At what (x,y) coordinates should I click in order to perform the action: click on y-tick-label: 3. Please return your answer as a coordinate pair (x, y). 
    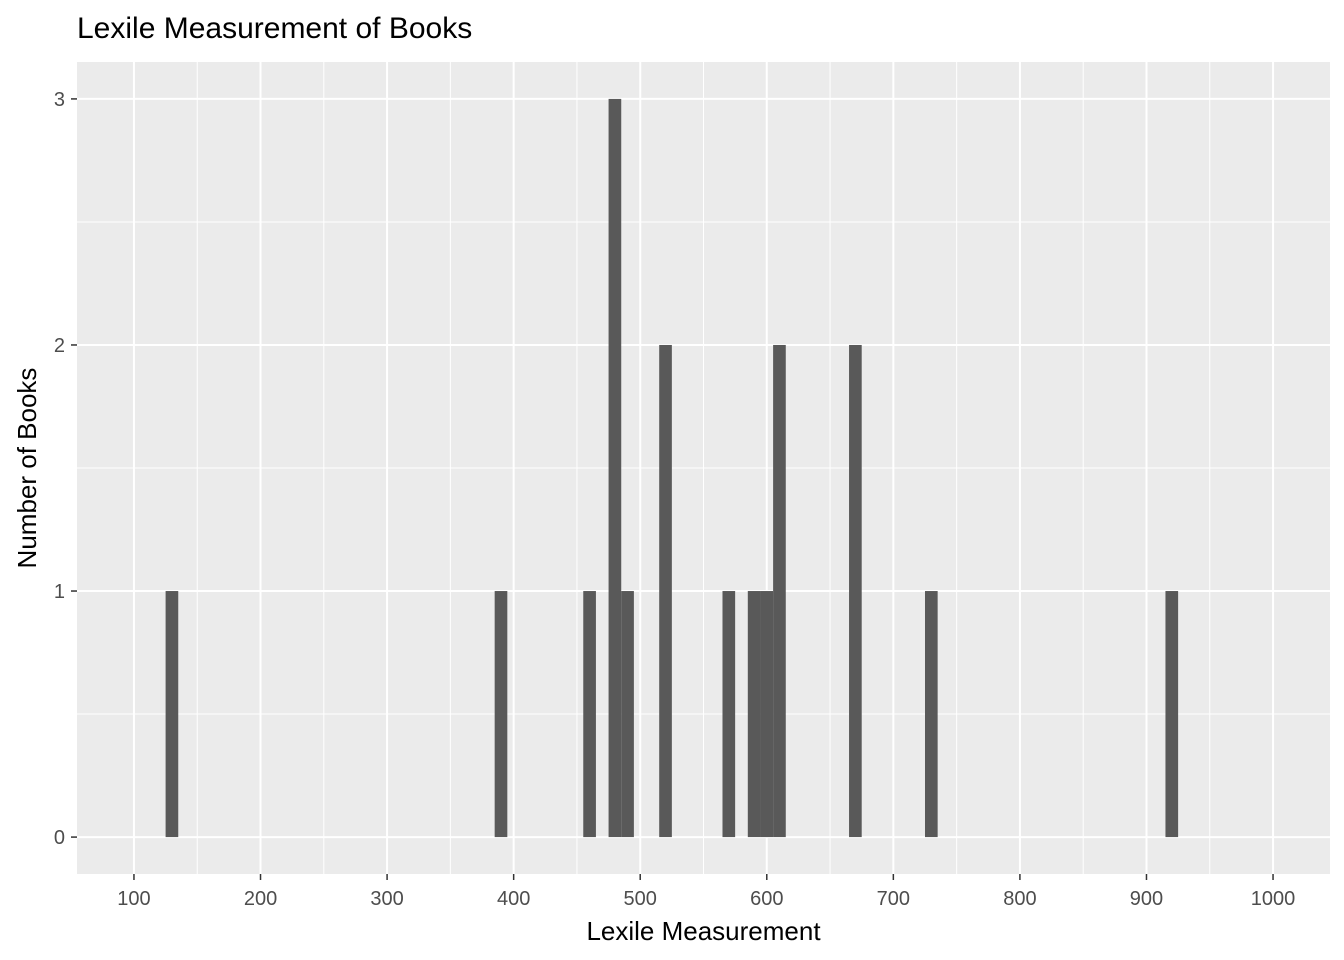
    Looking at the image, I should click on (59, 100).